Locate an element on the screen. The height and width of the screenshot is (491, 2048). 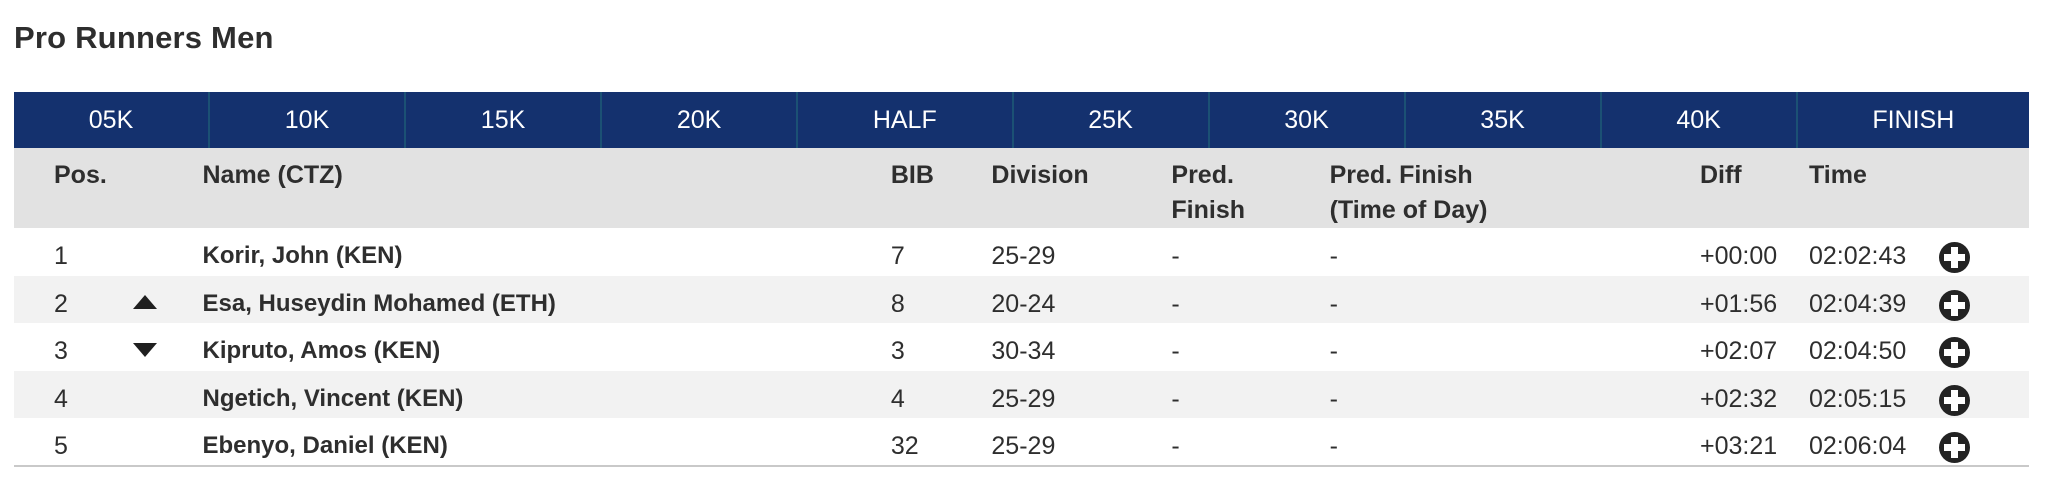
split-tab-label: 20K is located at coordinates (699, 119).